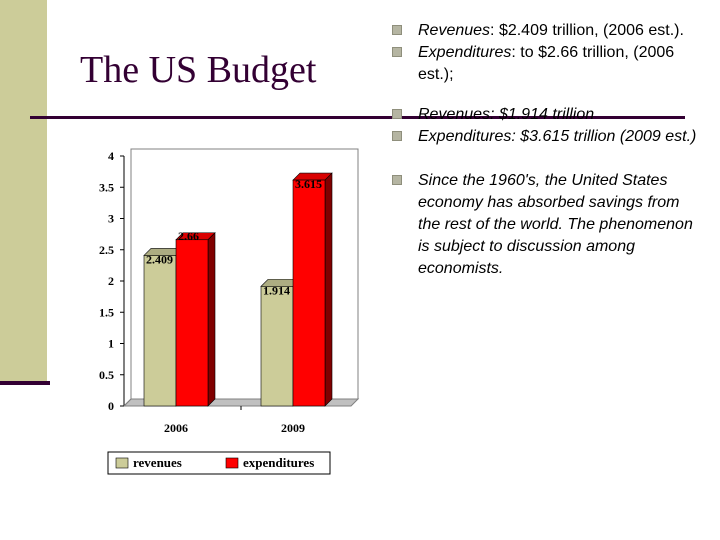 The image size is (720, 540). What do you see at coordinates (211, 319) in the screenshot?
I see `bar-side-expenditures-2006` at bounding box center [211, 319].